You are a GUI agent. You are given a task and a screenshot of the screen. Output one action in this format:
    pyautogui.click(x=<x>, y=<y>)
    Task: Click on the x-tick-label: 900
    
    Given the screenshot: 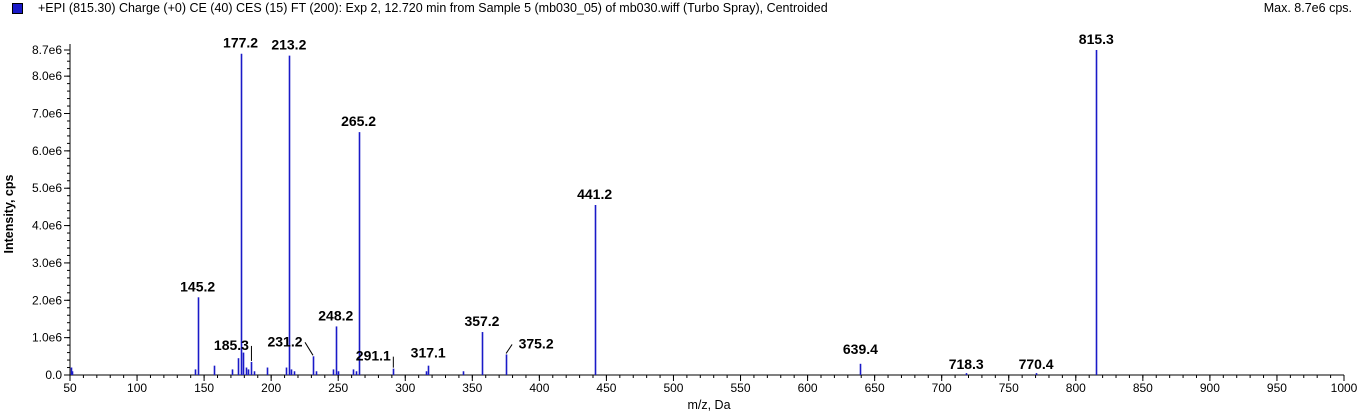 What is the action you would take?
    pyautogui.click(x=1210, y=388)
    